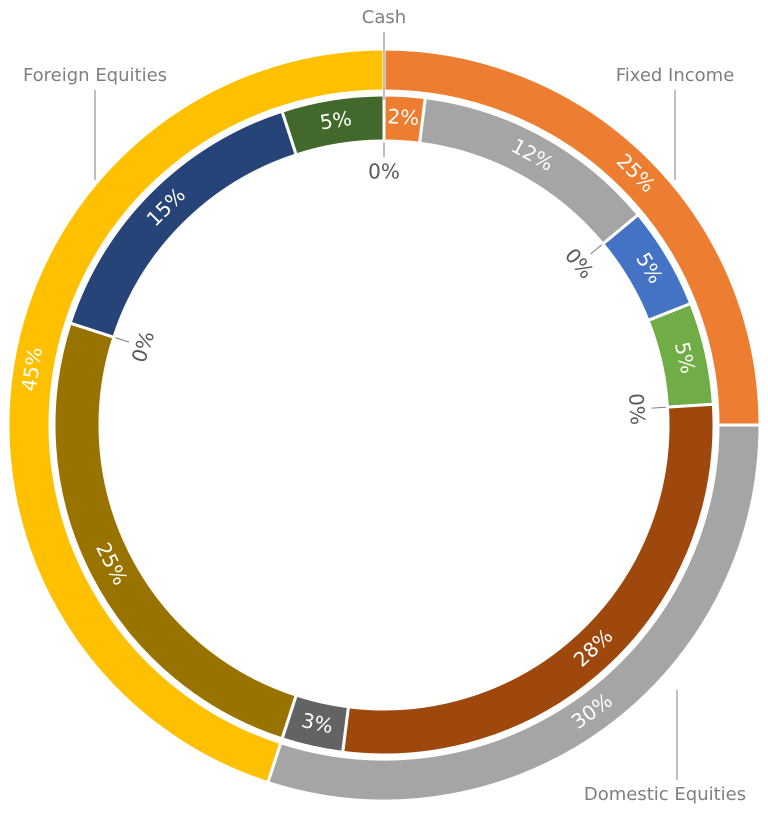  Describe the element at coordinates (335, 120) in the screenshot. I see `inner-value-label: 5%` at that location.